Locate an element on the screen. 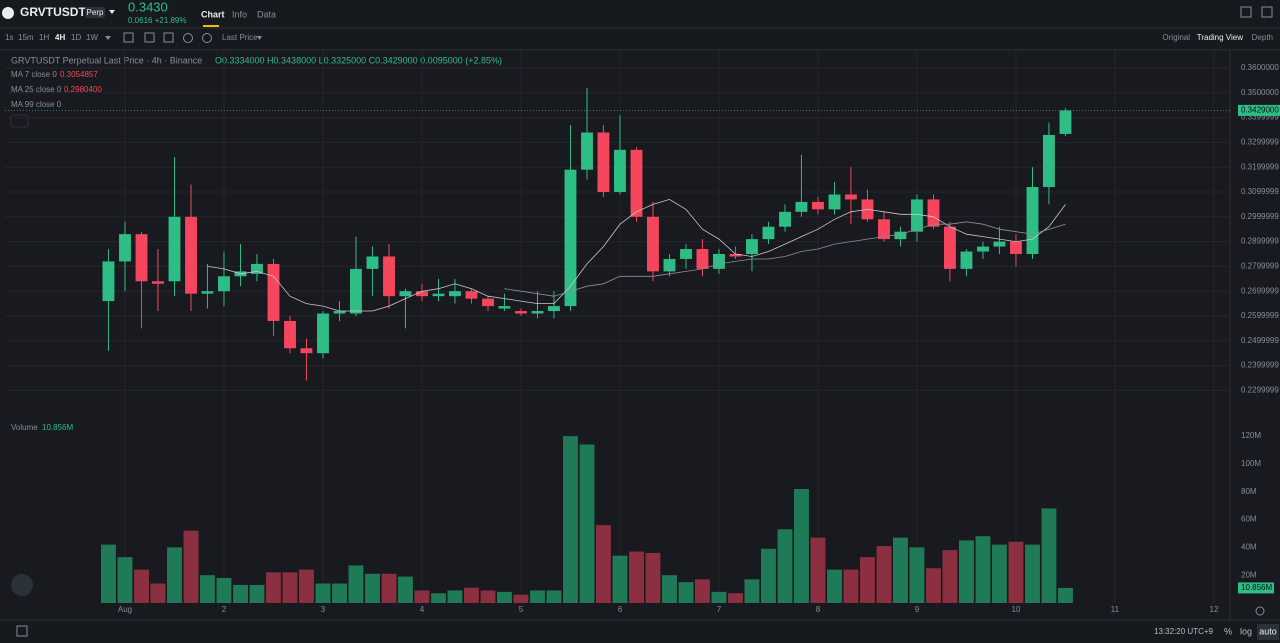 The width and height of the screenshot is (1280, 643). price-type: Last Price is located at coordinates (240, 37).